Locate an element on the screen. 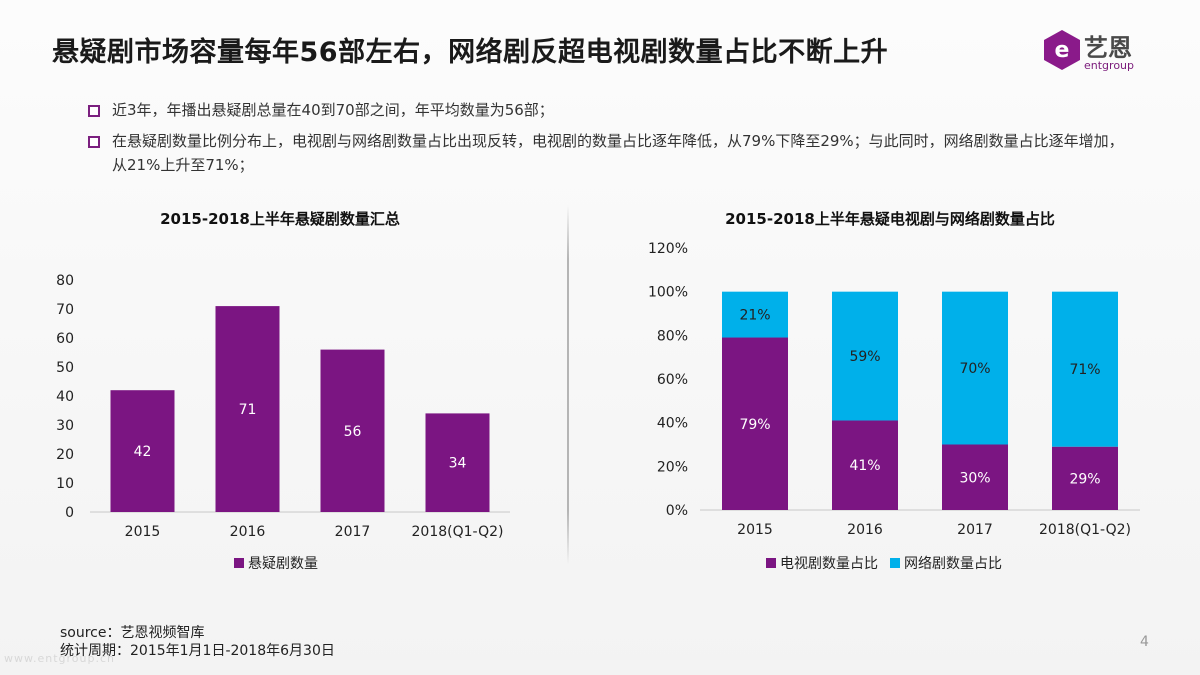 The height and width of the screenshot is (675, 1200). y-tick-label: 50 is located at coordinates (65, 368).